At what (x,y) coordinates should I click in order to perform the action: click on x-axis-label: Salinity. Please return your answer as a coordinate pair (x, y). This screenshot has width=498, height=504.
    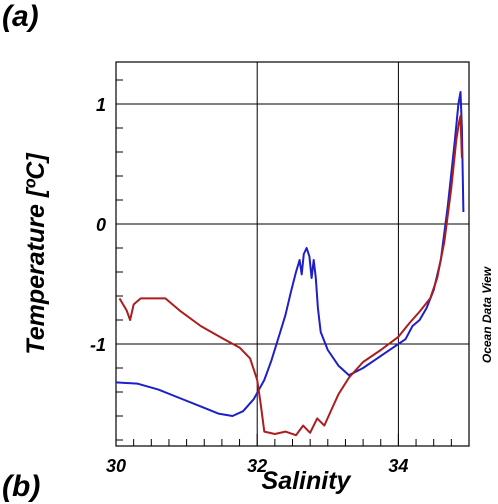
    Looking at the image, I should click on (307, 481).